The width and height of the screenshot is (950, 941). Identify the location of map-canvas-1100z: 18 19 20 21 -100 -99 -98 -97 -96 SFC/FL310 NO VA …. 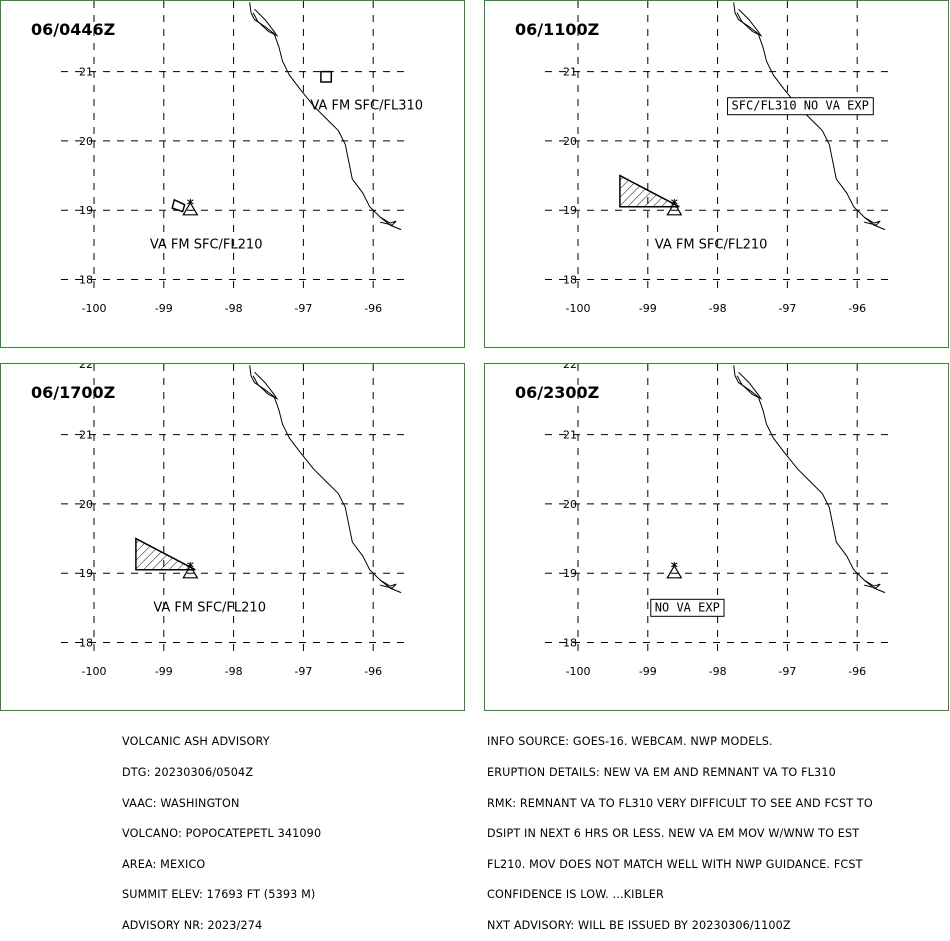
(702, 158).